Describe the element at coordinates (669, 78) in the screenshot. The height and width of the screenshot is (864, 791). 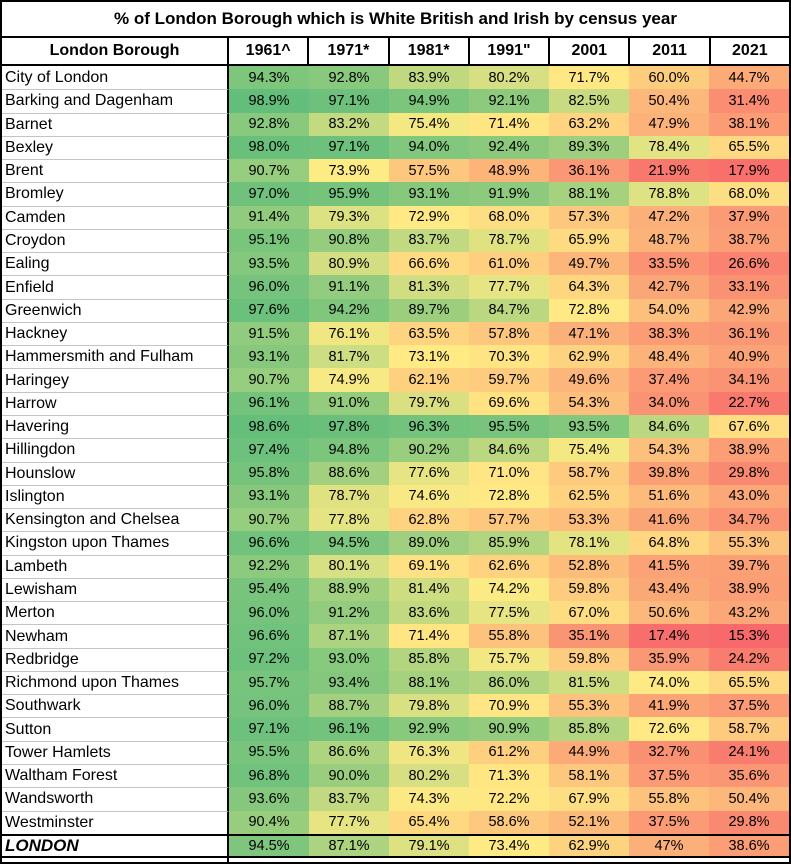
I see `heatmap-cell: 60.0%` at that location.